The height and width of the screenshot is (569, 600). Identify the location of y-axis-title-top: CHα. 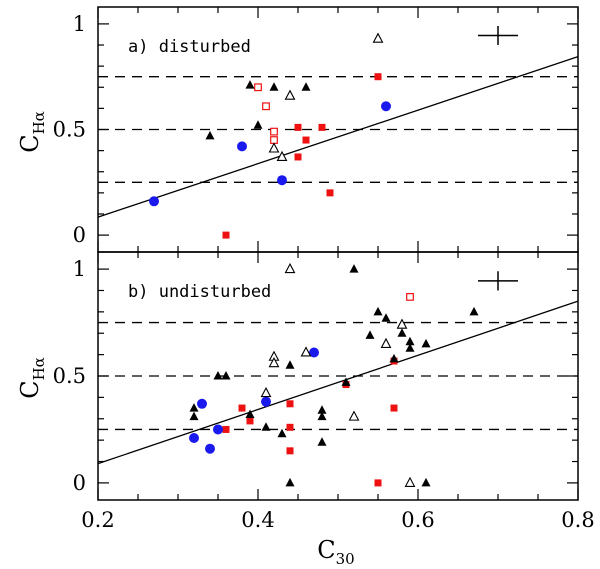
(32, 132).